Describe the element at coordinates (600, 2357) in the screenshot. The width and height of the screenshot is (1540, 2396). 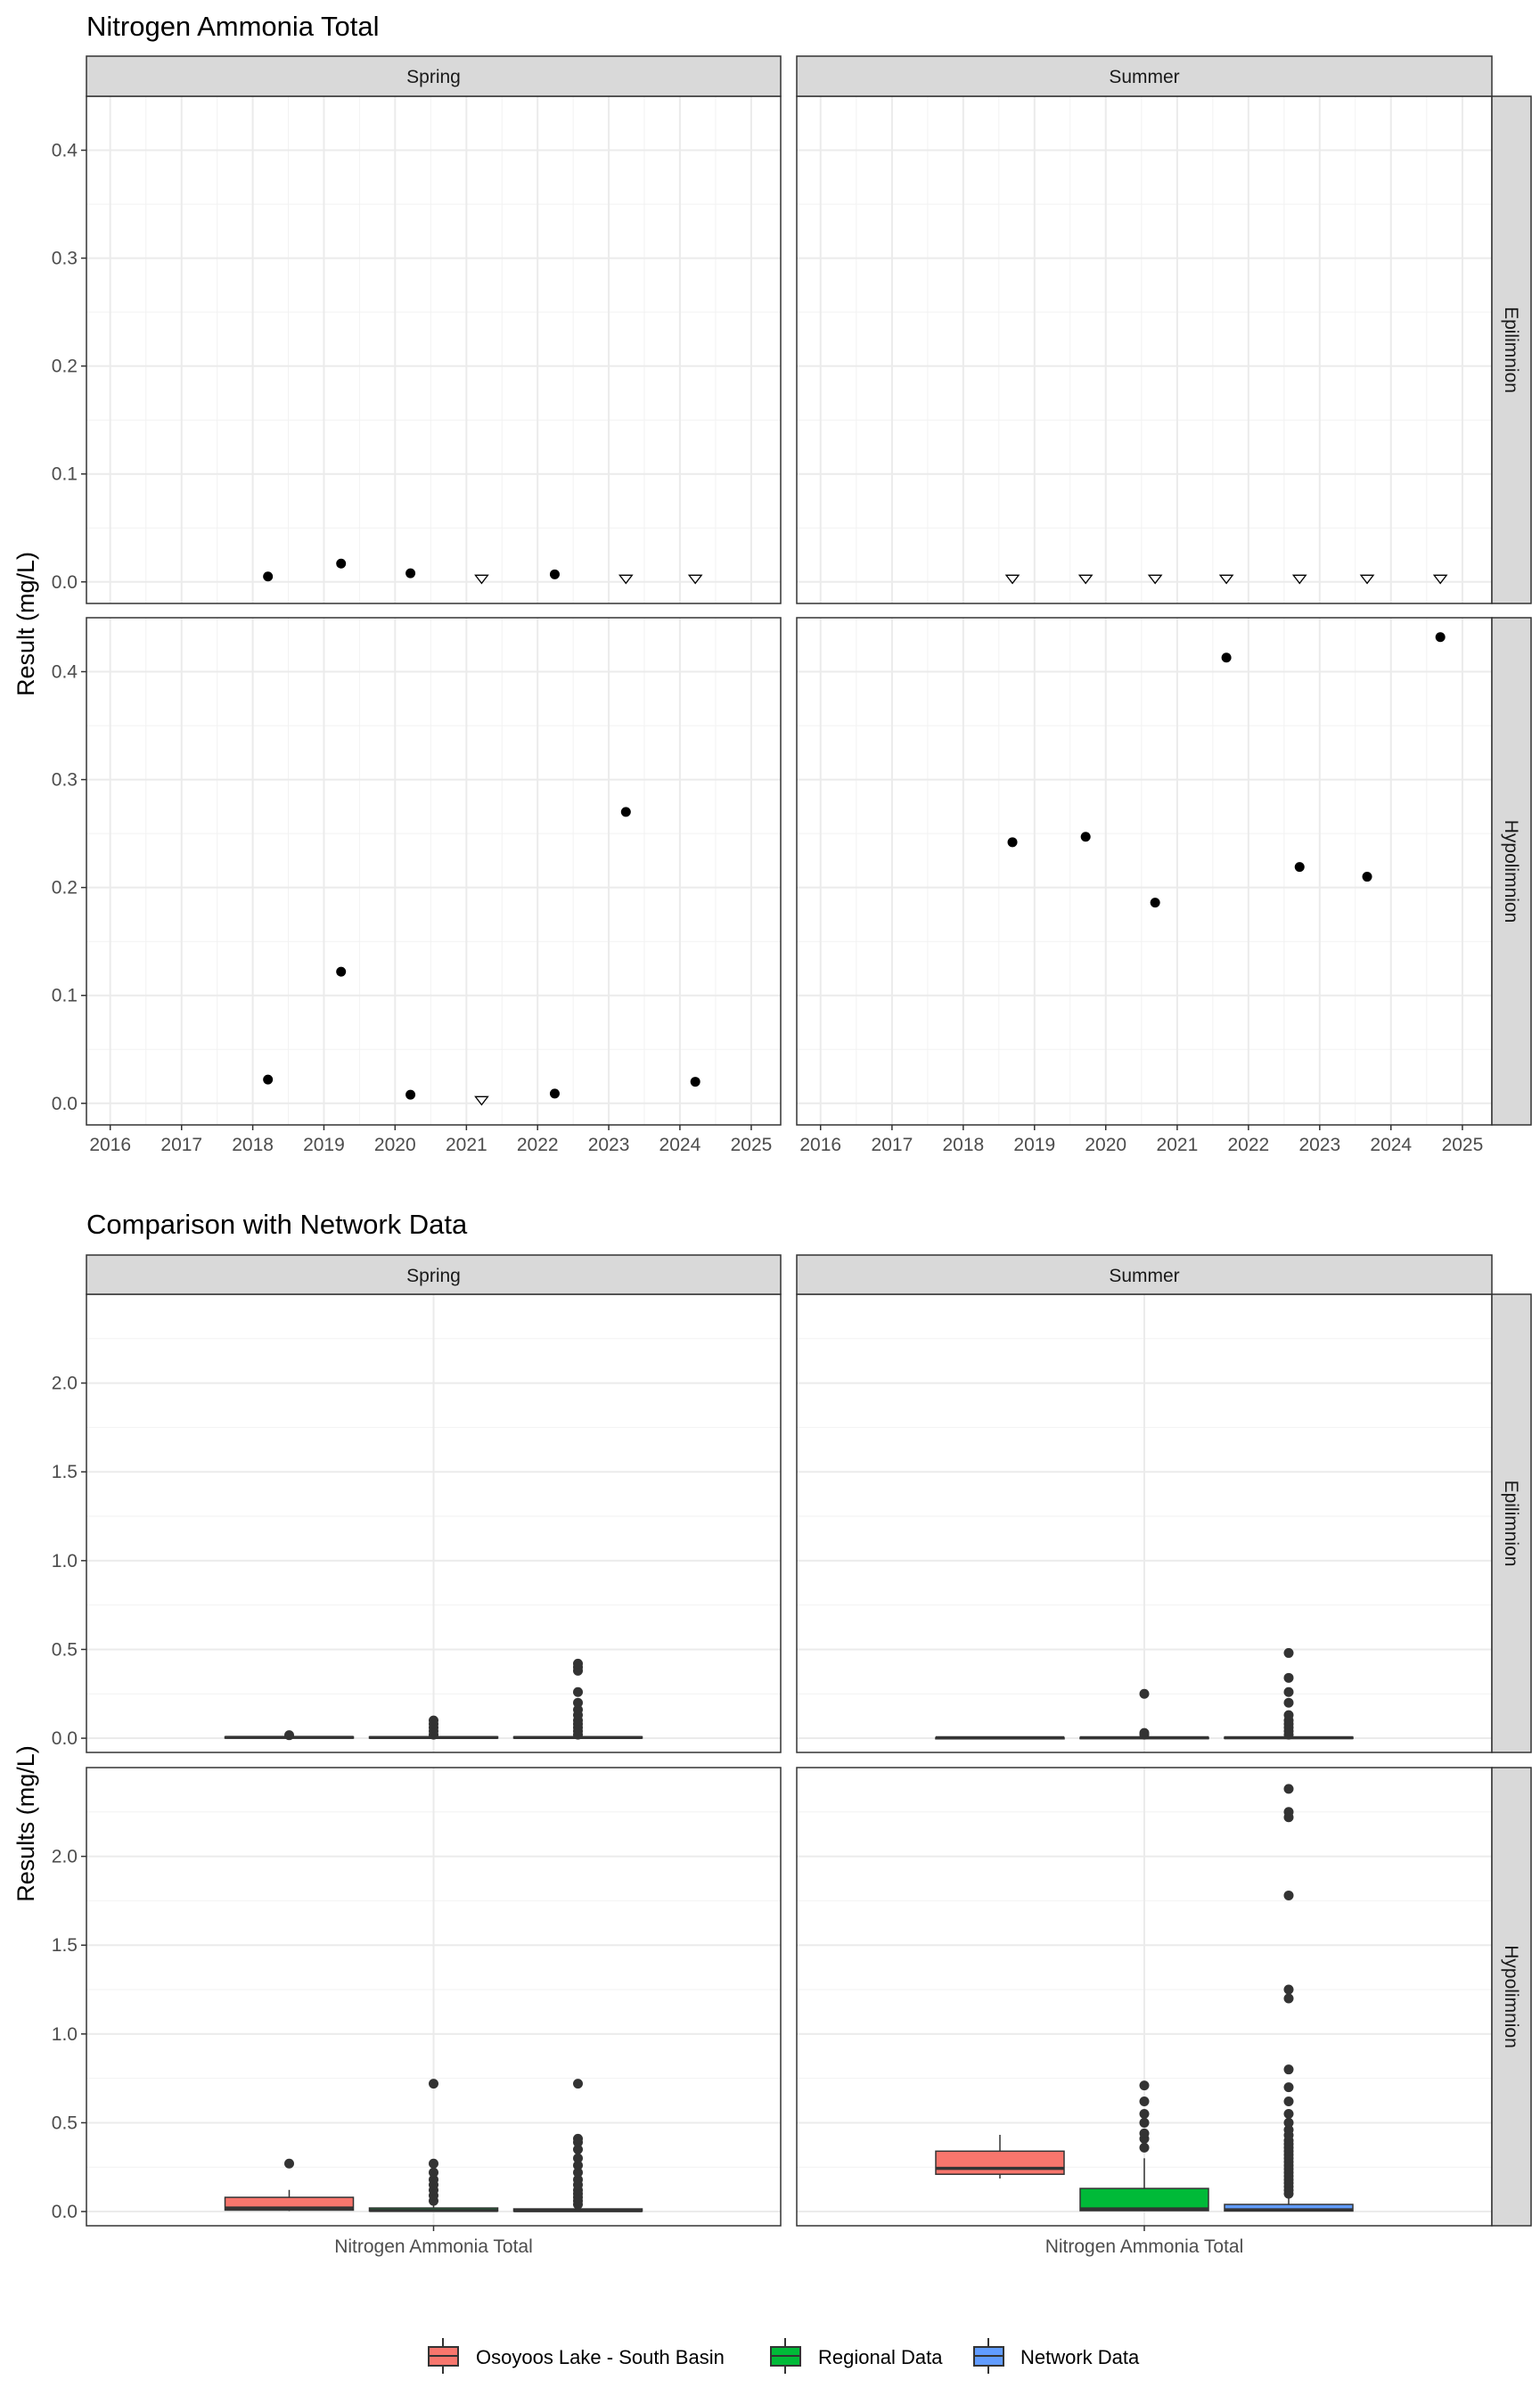
I see `legend-label-osoyoos: Osoyoos Lake - South Basin` at that location.